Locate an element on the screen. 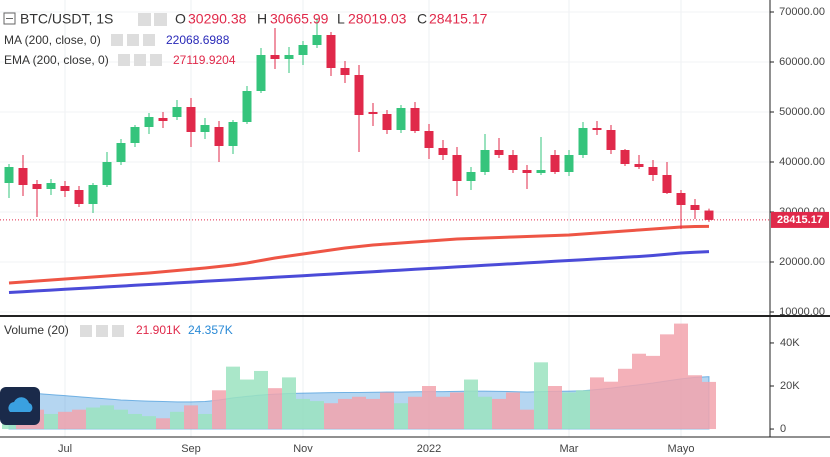 This screenshot has height=457, width=830. y-tick-label: 60000.00 is located at coordinates (802, 62).